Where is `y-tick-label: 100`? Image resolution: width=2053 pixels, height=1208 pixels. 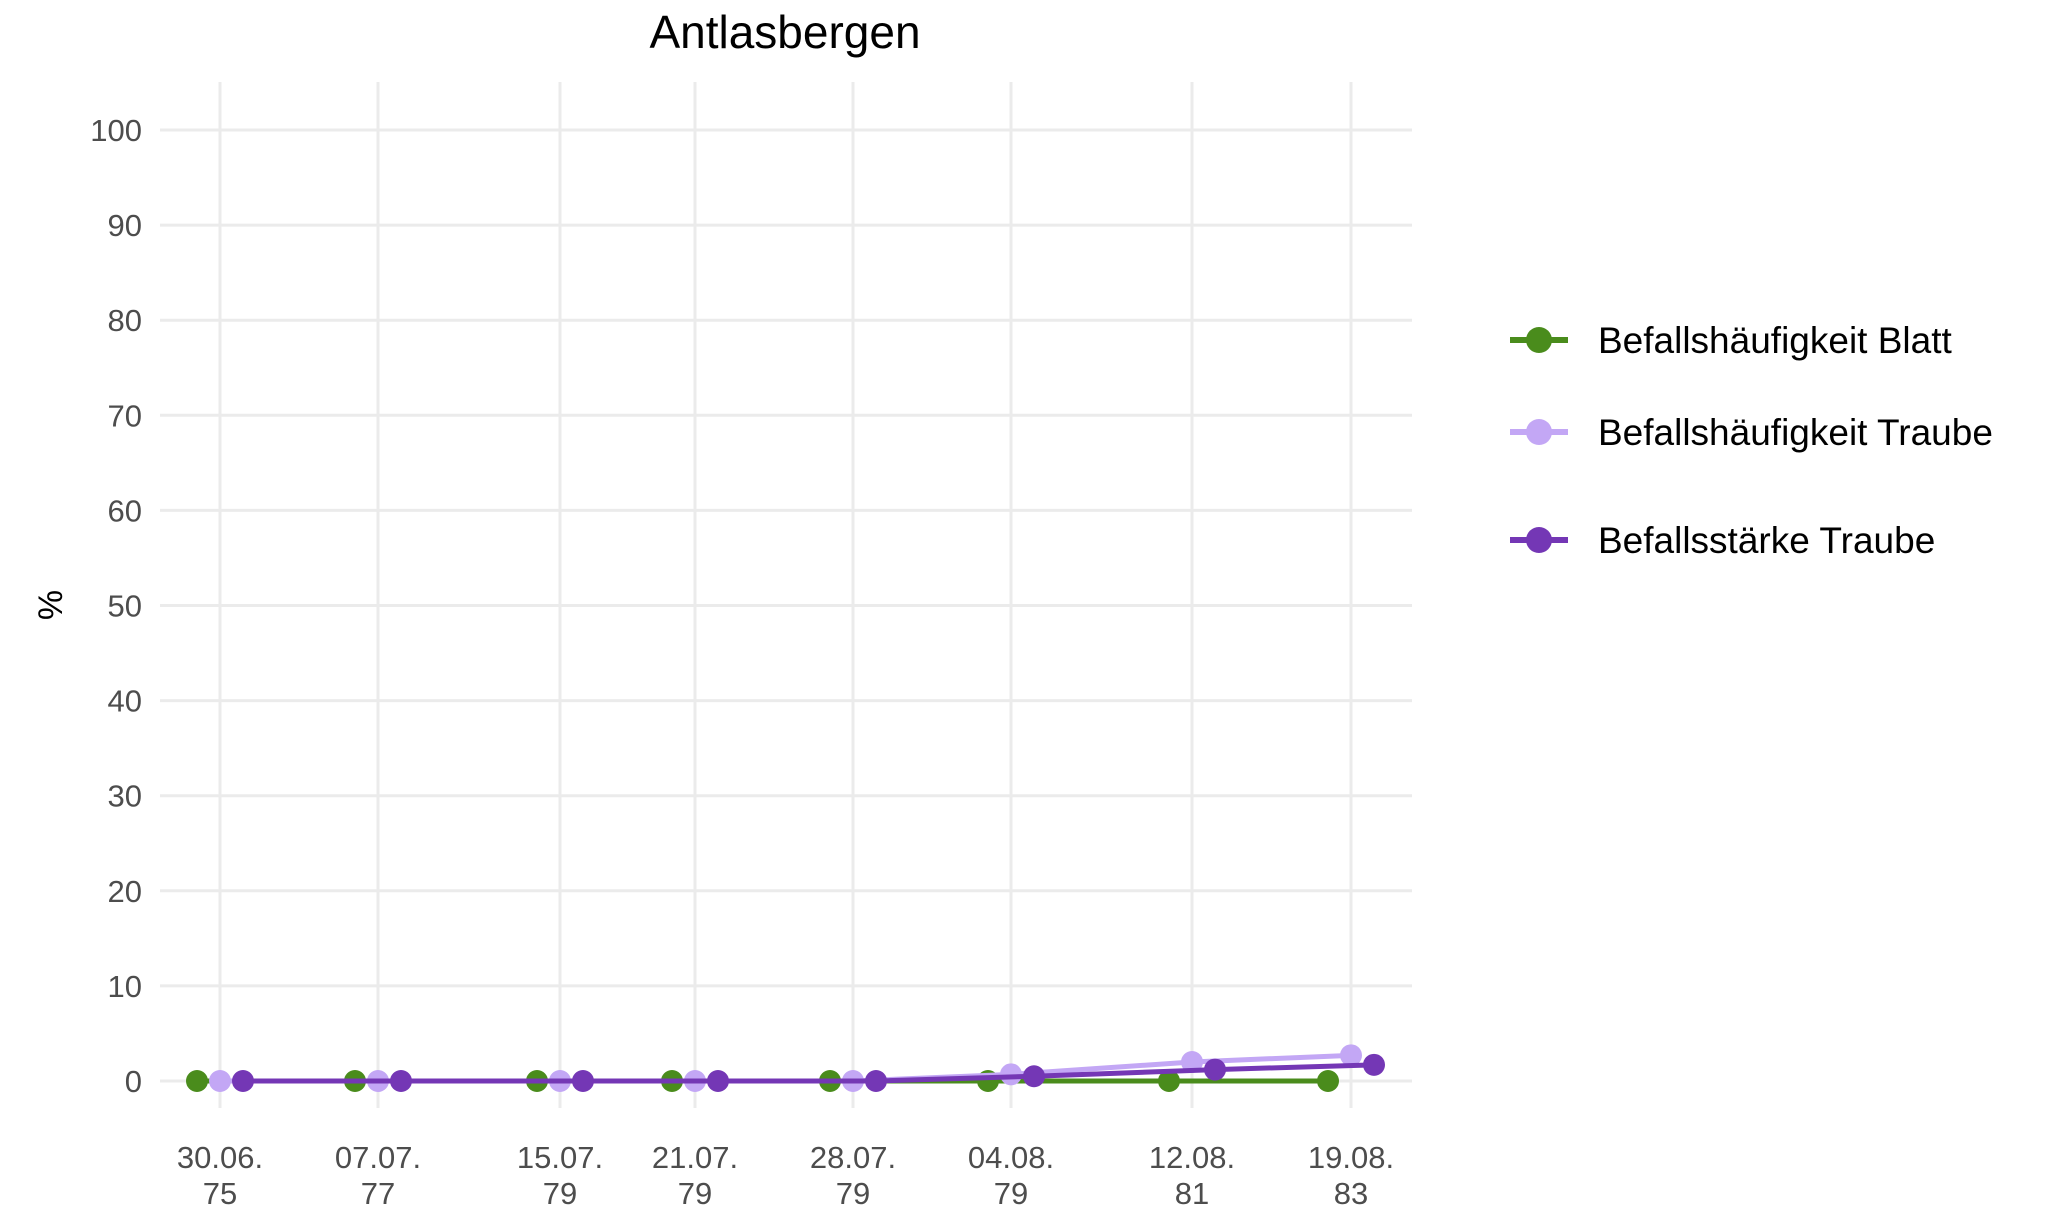 y-tick-label: 100 is located at coordinates (116, 130).